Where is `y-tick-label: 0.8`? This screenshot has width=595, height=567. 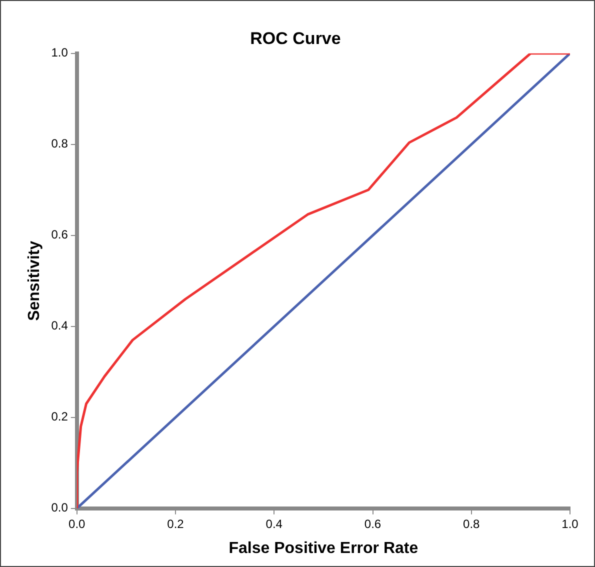
y-tick-label: 0.8 is located at coordinates (59, 143).